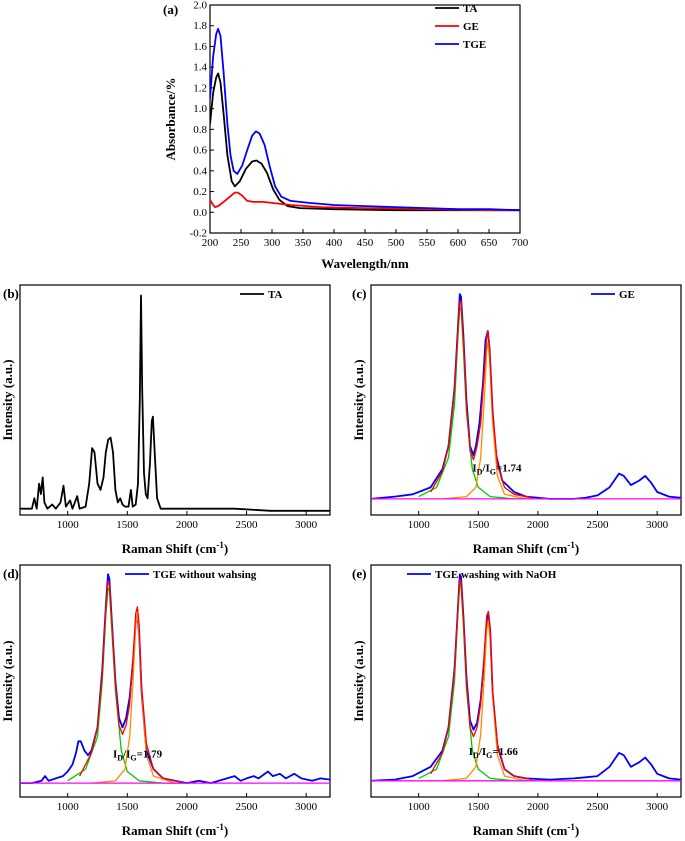 The image size is (685, 841). I want to click on ratio-annotation: ID/IG=1.79, so click(138, 756).